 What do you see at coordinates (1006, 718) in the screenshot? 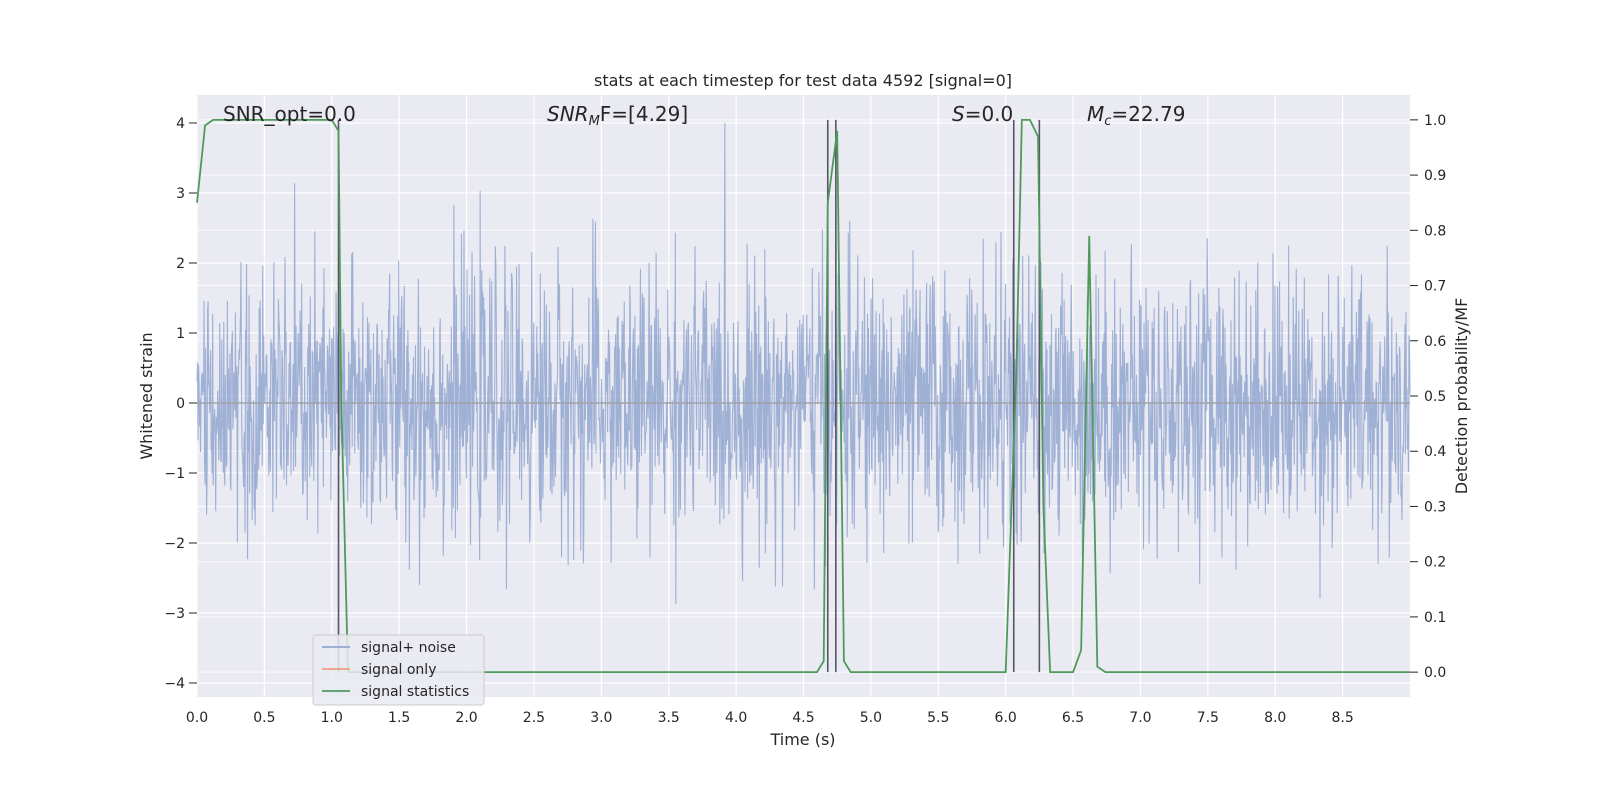
I see `x-tick-label-12: 6.0` at bounding box center [1006, 718].